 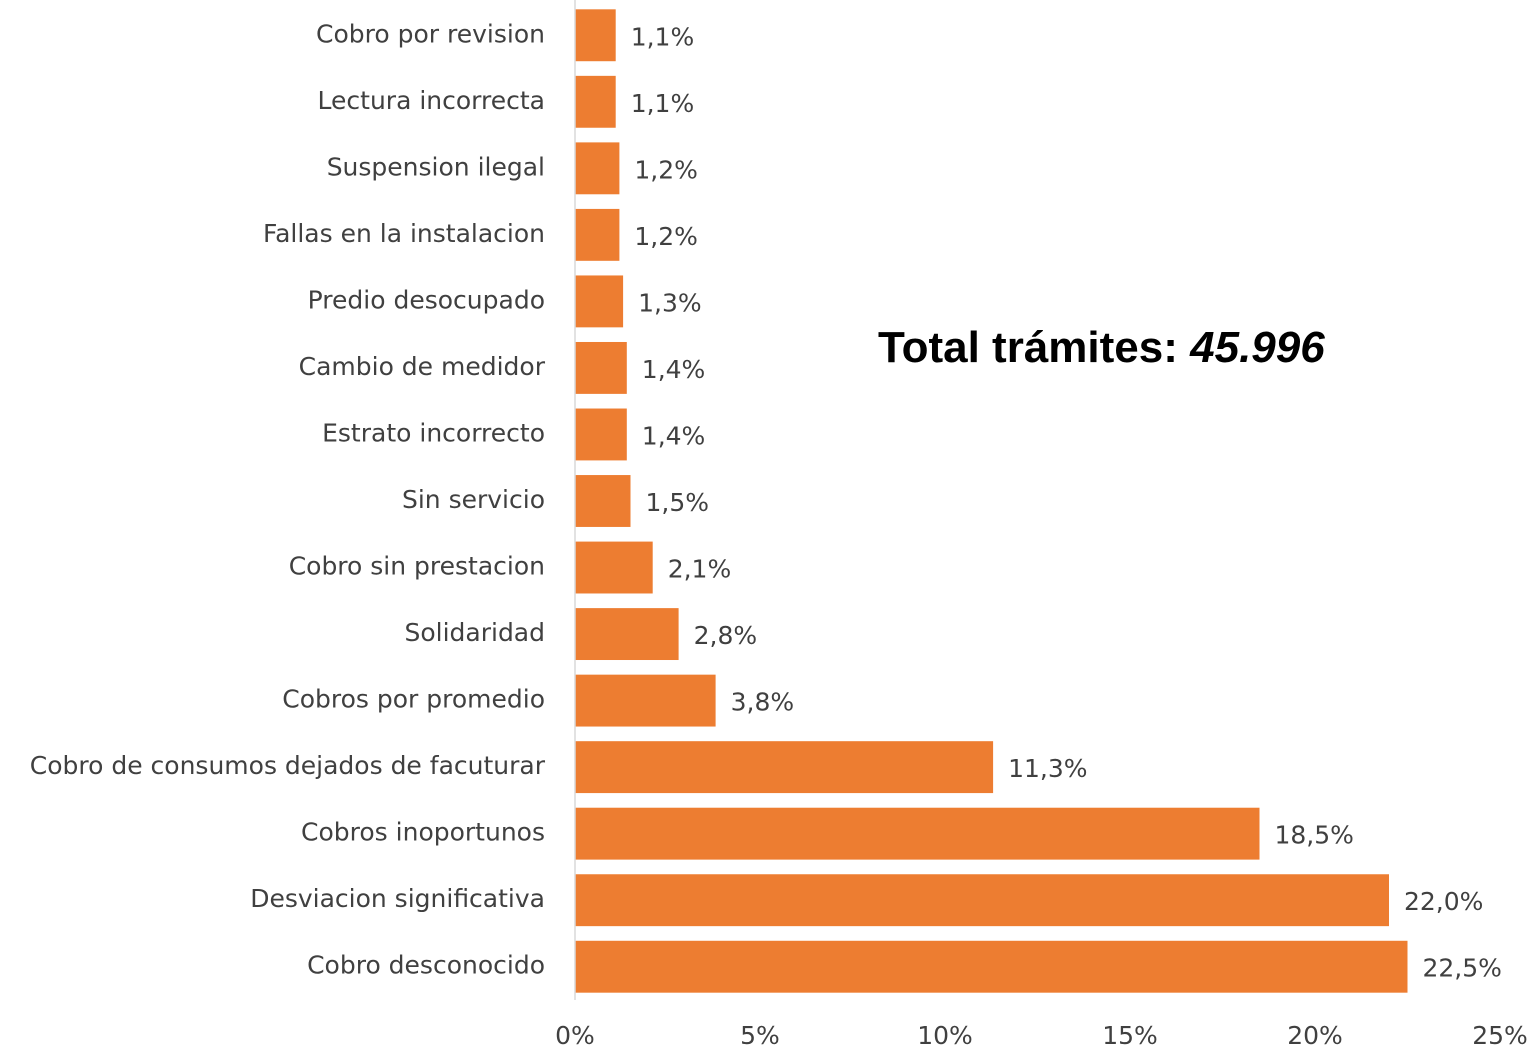 What do you see at coordinates (433, 432) in the screenshot?
I see `y-tick-label: Estrato incorrecto` at bounding box center [433, 432].